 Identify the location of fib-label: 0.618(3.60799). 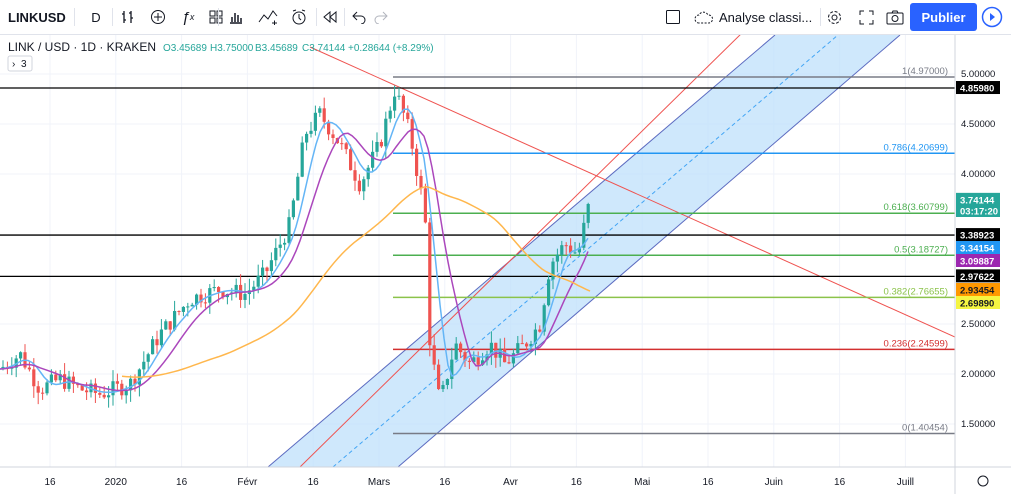
(916, 207).